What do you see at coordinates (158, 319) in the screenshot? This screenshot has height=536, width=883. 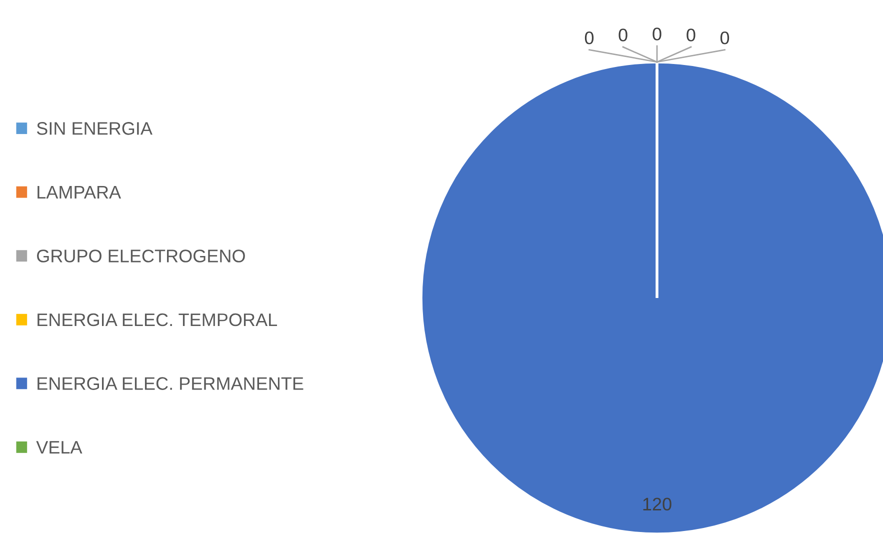 I see `legend-label: ENERGIA ELEC. TEMPORAL` at bounding box center [158, 319].